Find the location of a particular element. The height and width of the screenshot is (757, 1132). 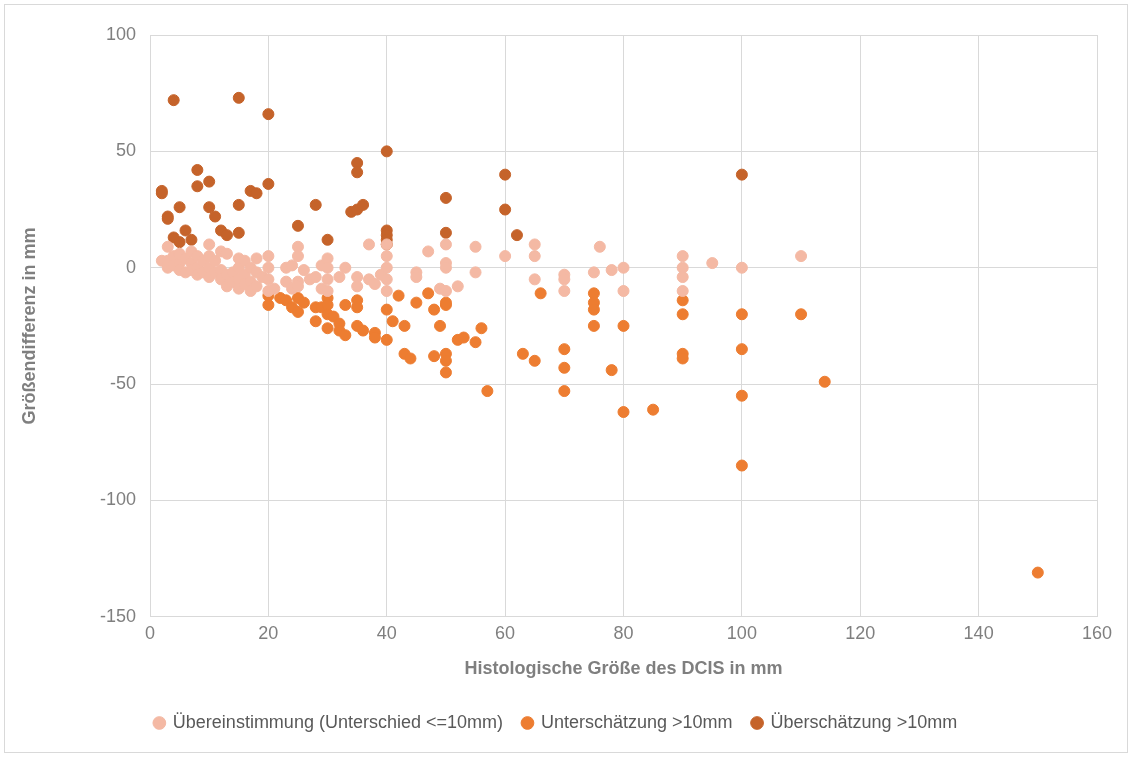

x-tick-label: 140 is located at coordinates (978, 632).